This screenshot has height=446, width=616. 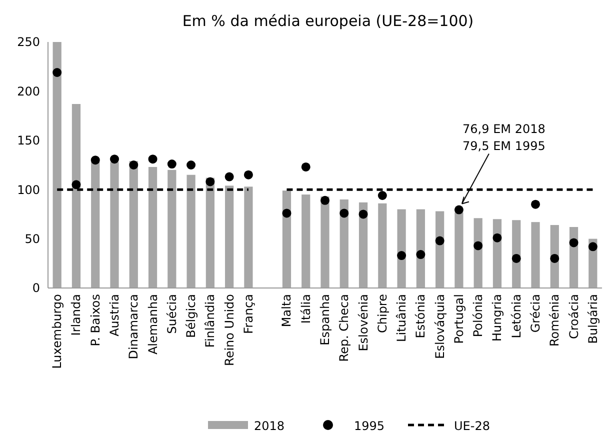 What do you see at coordinates (210, 321) in the screenshot?
I see `x-tick-label: Finlândia` at bounding box center [210, 321].